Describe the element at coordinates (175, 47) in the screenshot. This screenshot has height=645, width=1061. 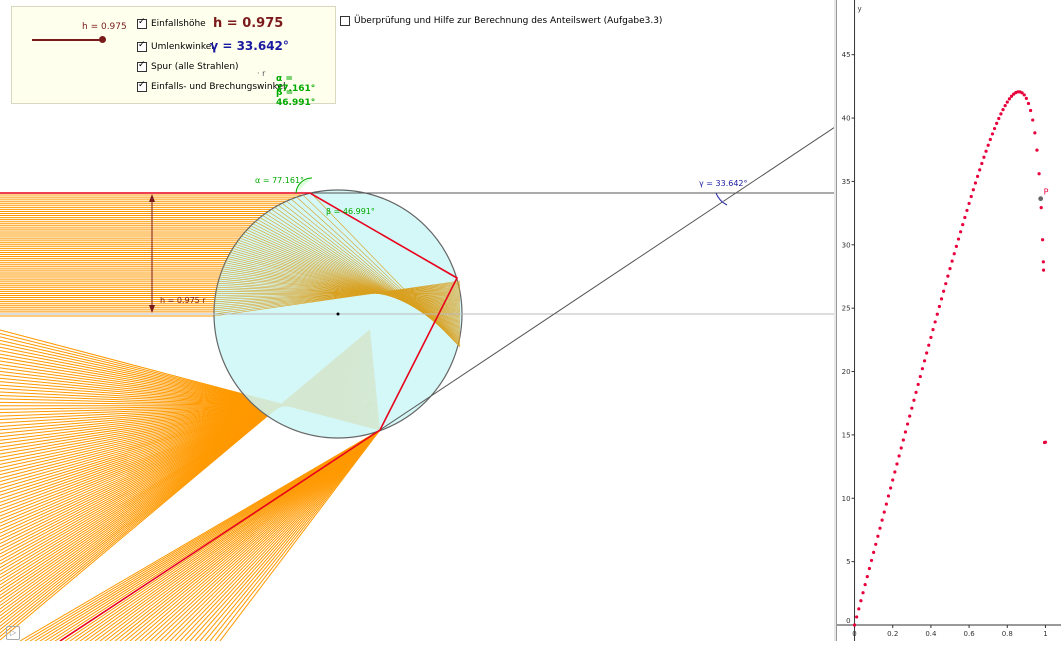
I see `umlenkwinkel-checkbox: Umlenkwinkel` at that location.